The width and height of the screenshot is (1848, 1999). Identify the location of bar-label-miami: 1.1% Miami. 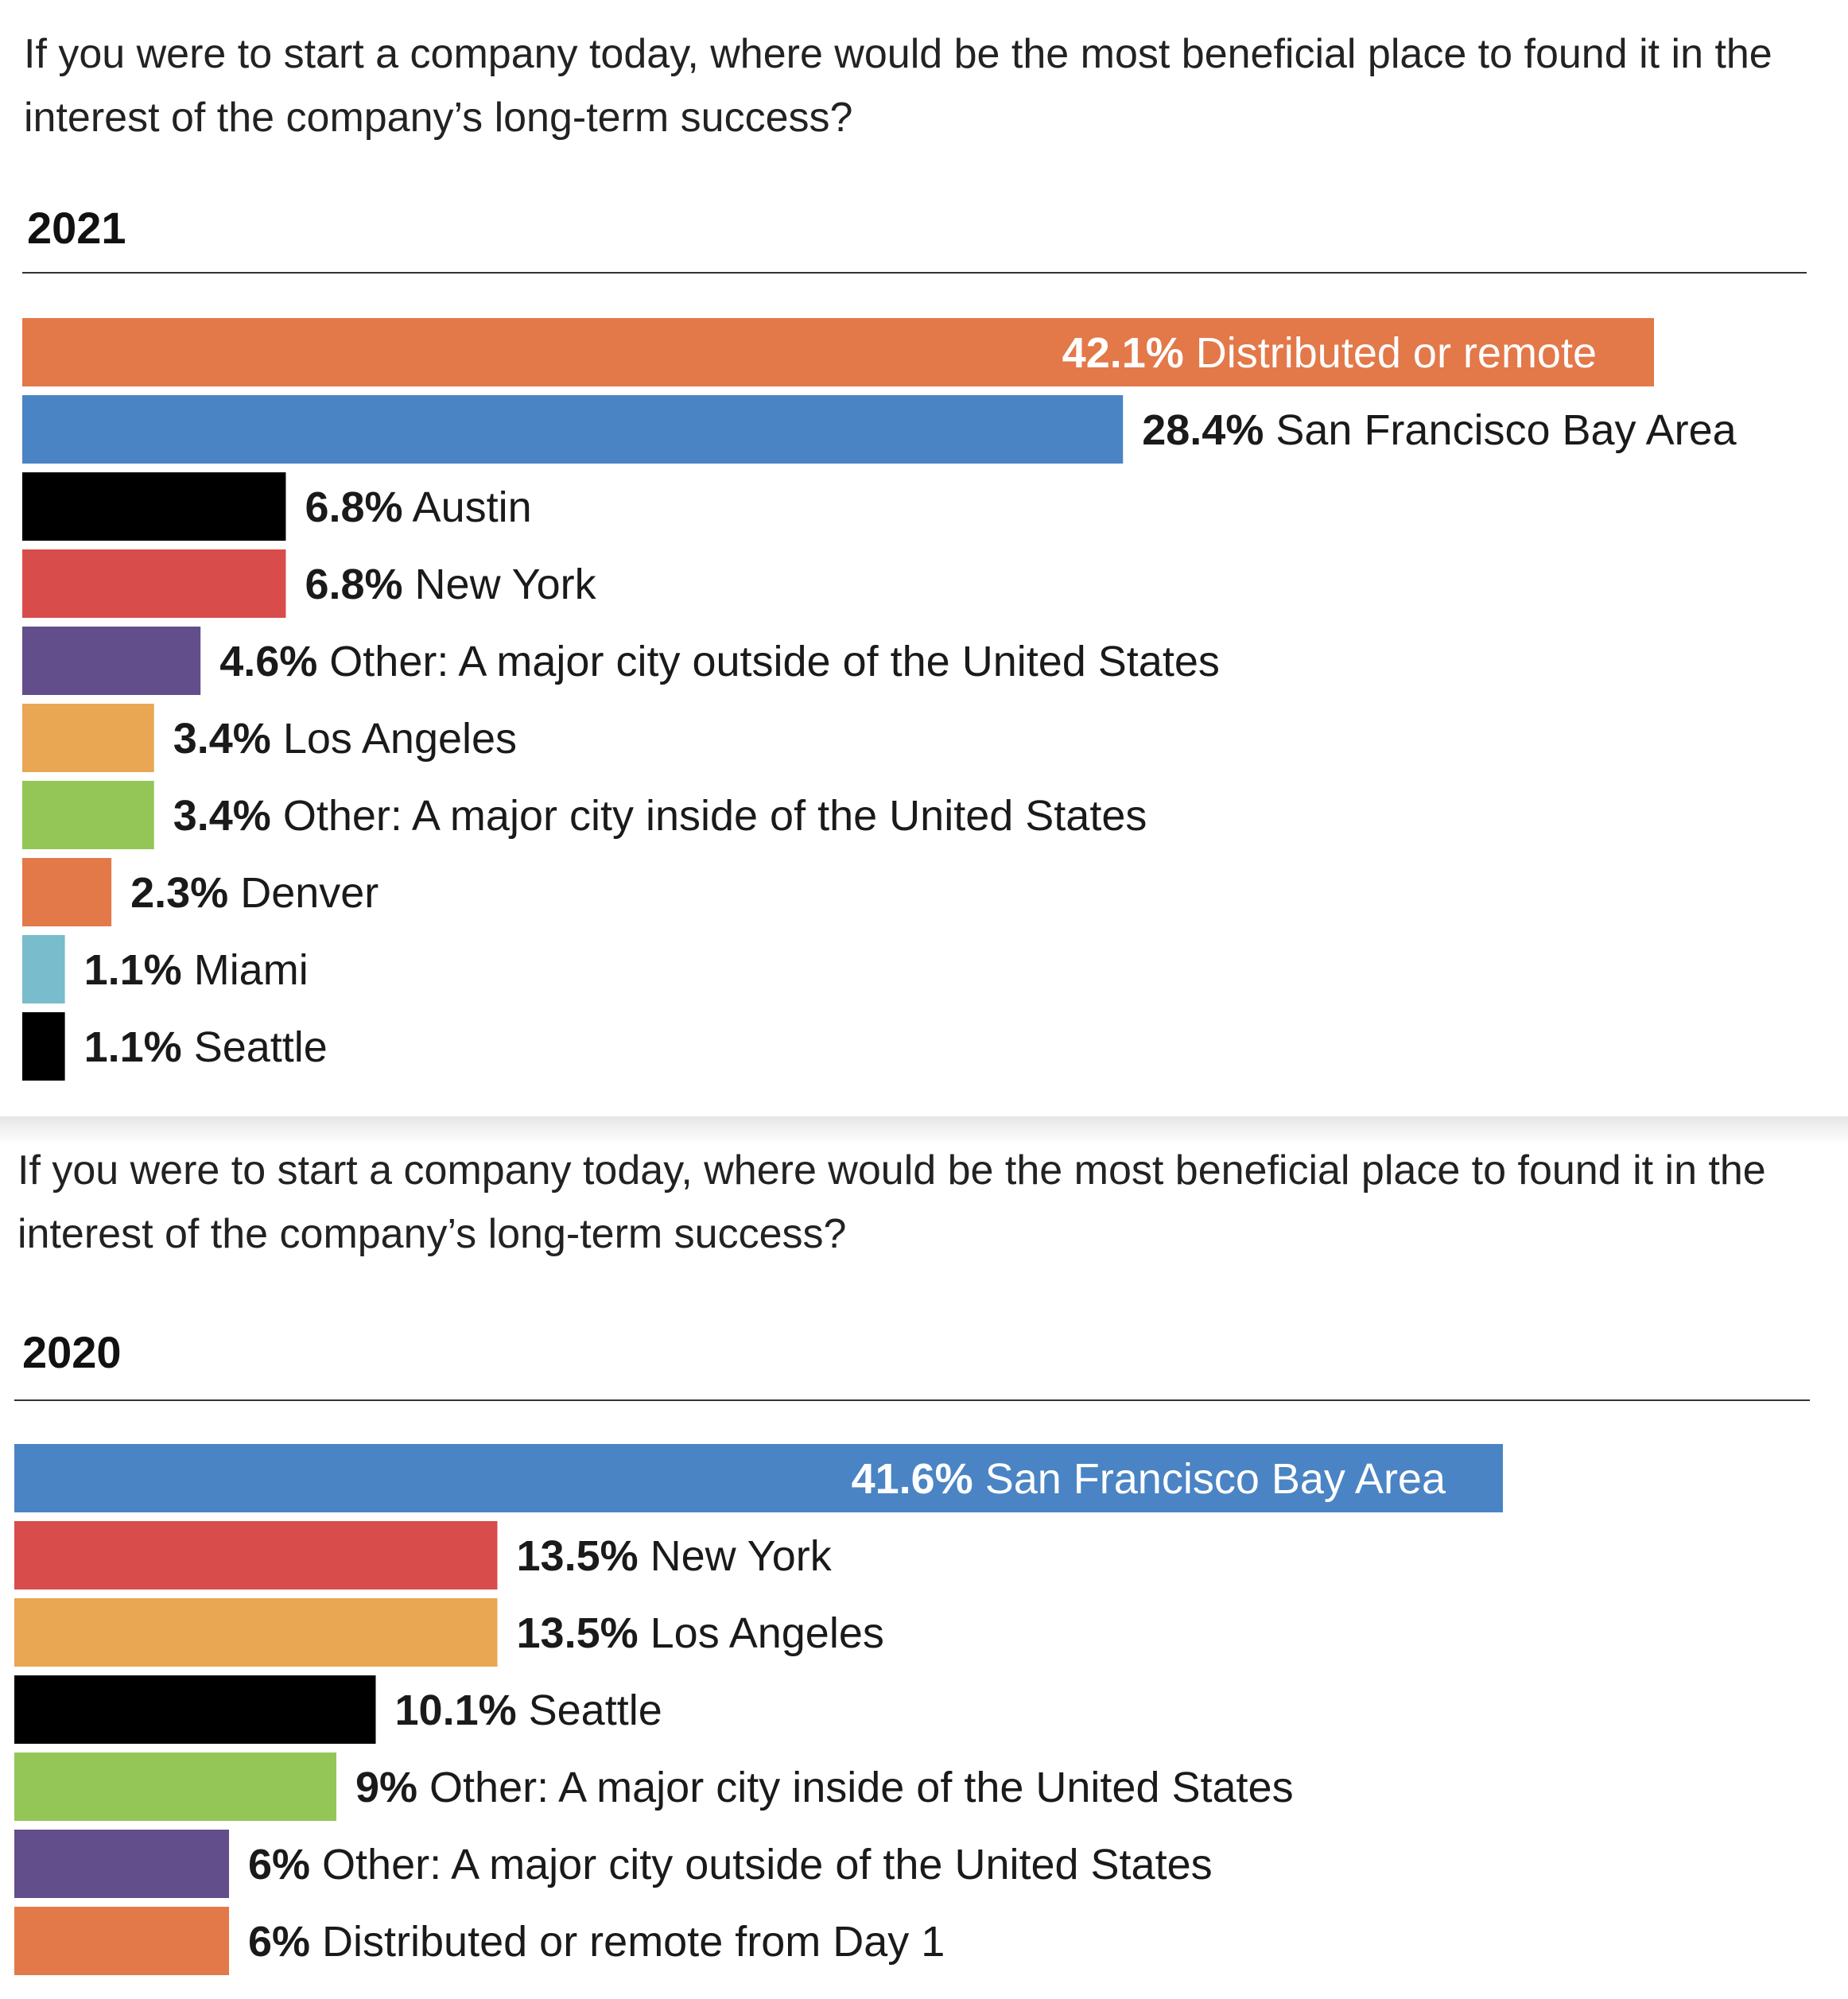
(196, 970).